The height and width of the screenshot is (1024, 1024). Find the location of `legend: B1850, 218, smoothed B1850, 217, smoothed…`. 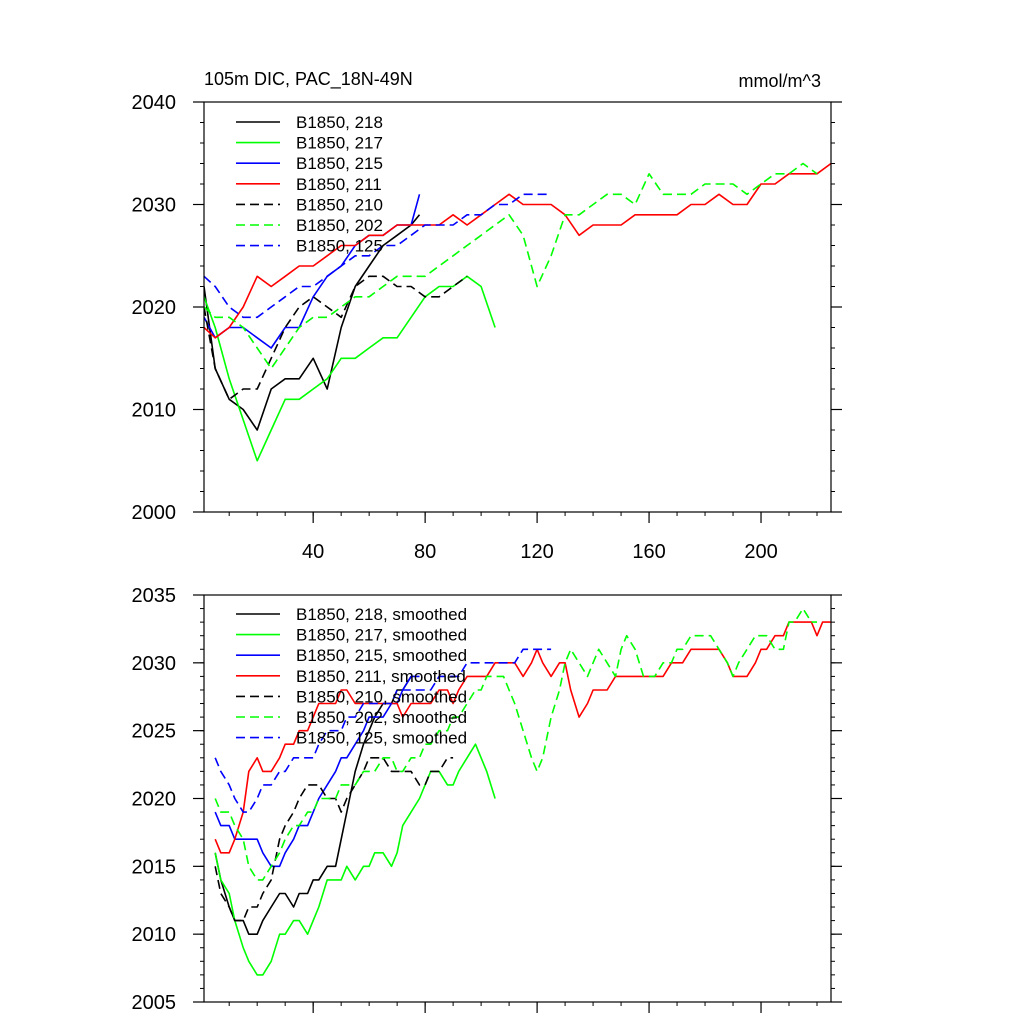

legend: B1850, 218, smoothed B1850, 217, smoothed… is located at coordinates (351, 676).